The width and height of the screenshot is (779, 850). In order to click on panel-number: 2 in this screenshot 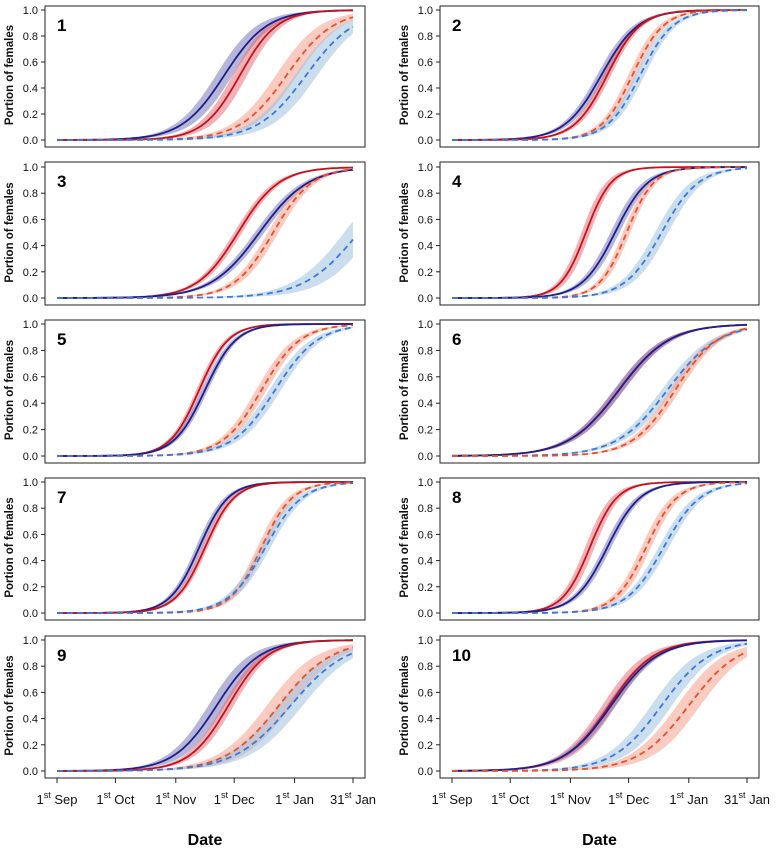, I will do `click(456, 25)`.